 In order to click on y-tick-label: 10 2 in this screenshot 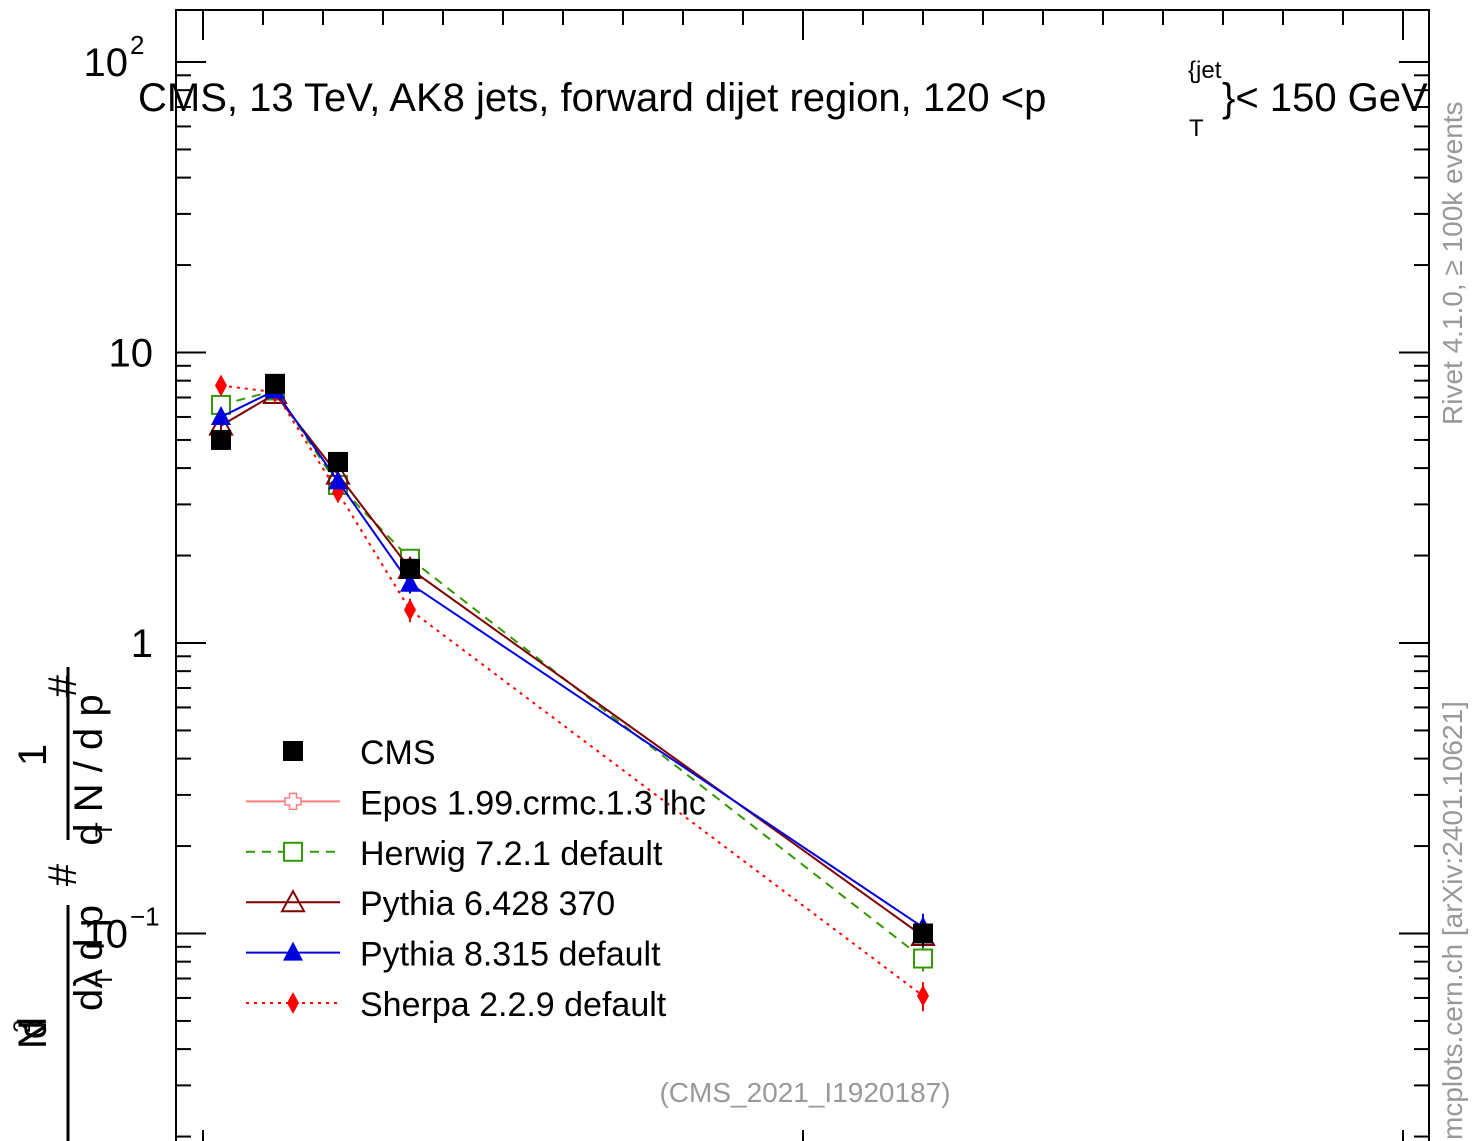, I will do `click(114, 57)`.